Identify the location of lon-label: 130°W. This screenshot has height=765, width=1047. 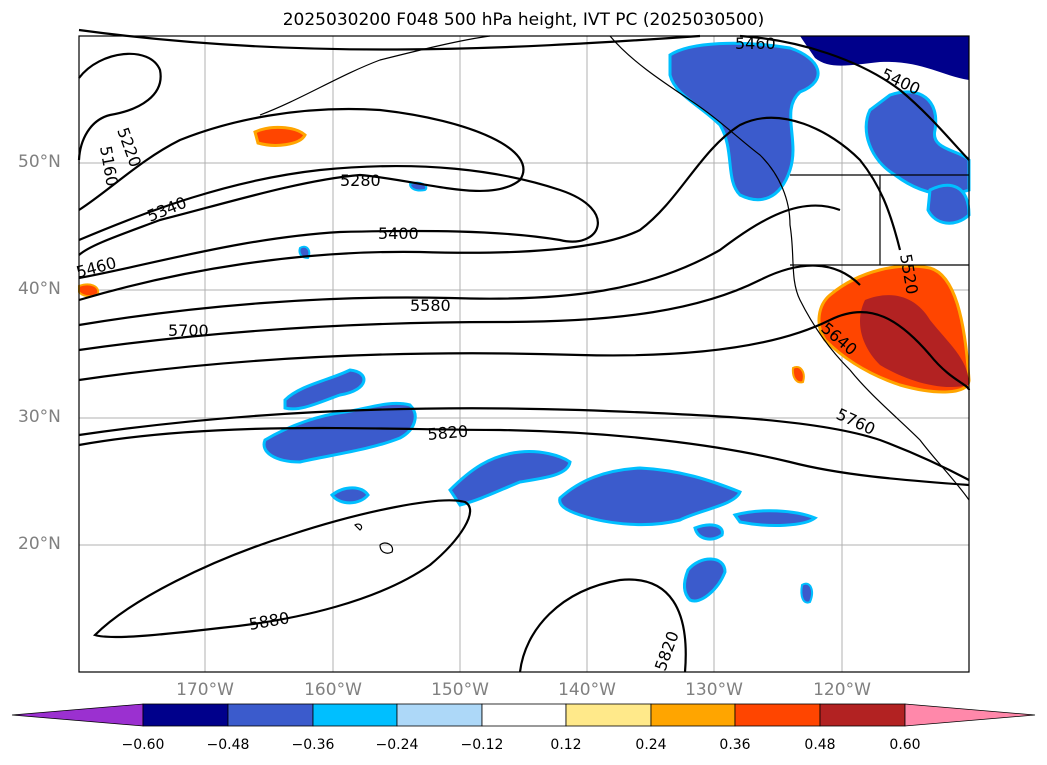
(714, 690).